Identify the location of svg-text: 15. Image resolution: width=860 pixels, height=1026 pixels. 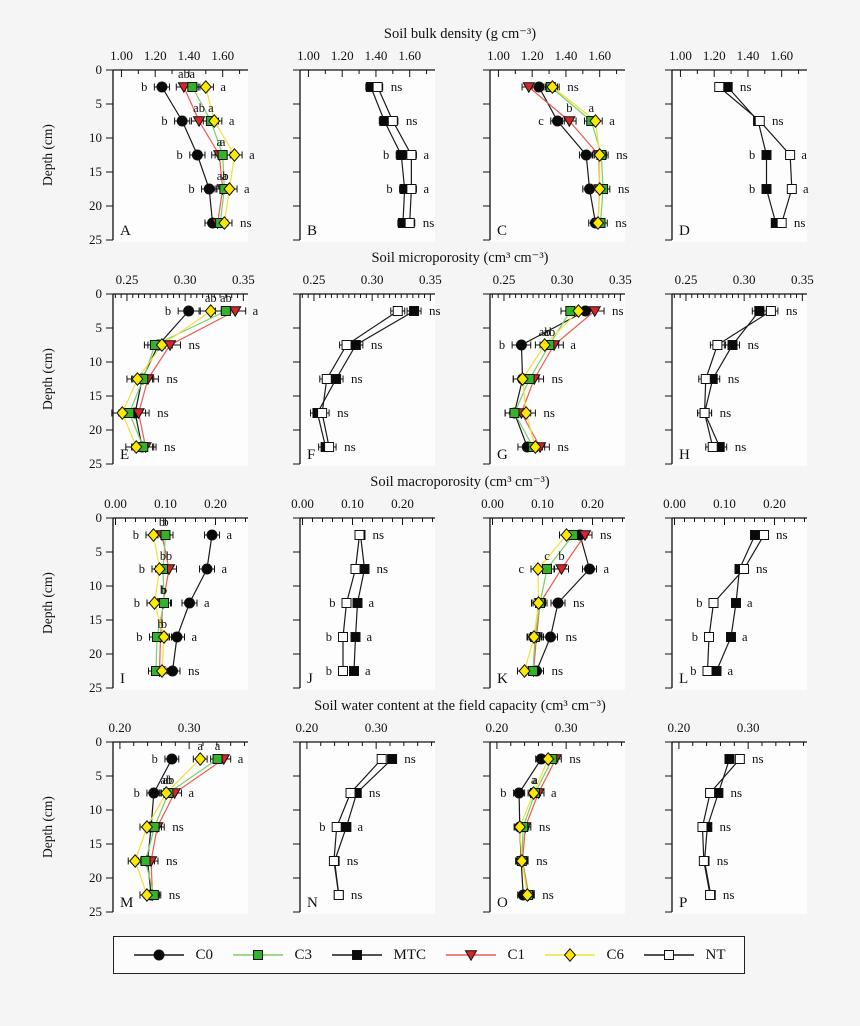
(95, 843).